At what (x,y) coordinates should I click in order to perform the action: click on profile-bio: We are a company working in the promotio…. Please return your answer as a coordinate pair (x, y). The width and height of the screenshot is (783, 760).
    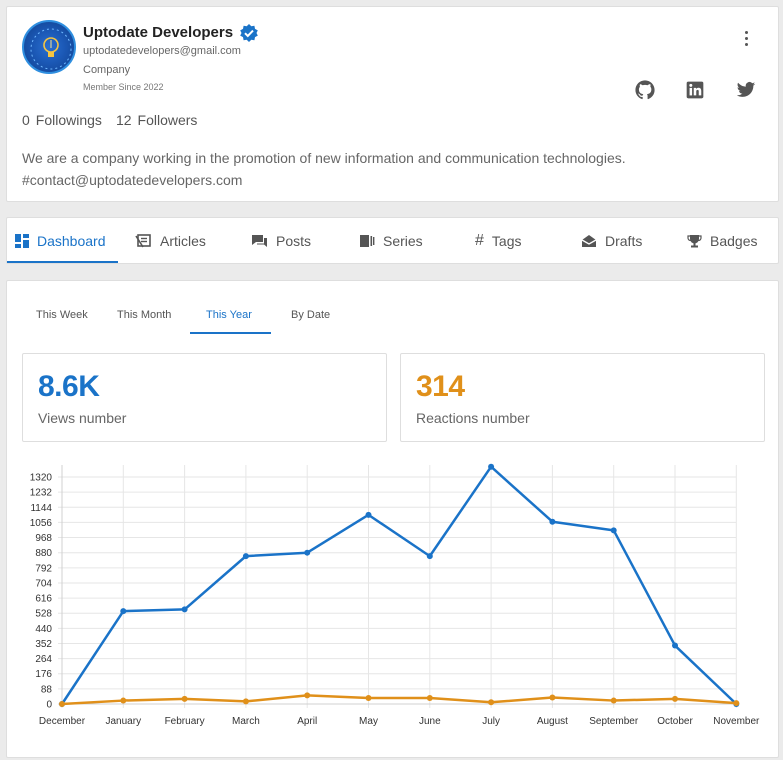
    Looking at the image, I should click on (392, 169).